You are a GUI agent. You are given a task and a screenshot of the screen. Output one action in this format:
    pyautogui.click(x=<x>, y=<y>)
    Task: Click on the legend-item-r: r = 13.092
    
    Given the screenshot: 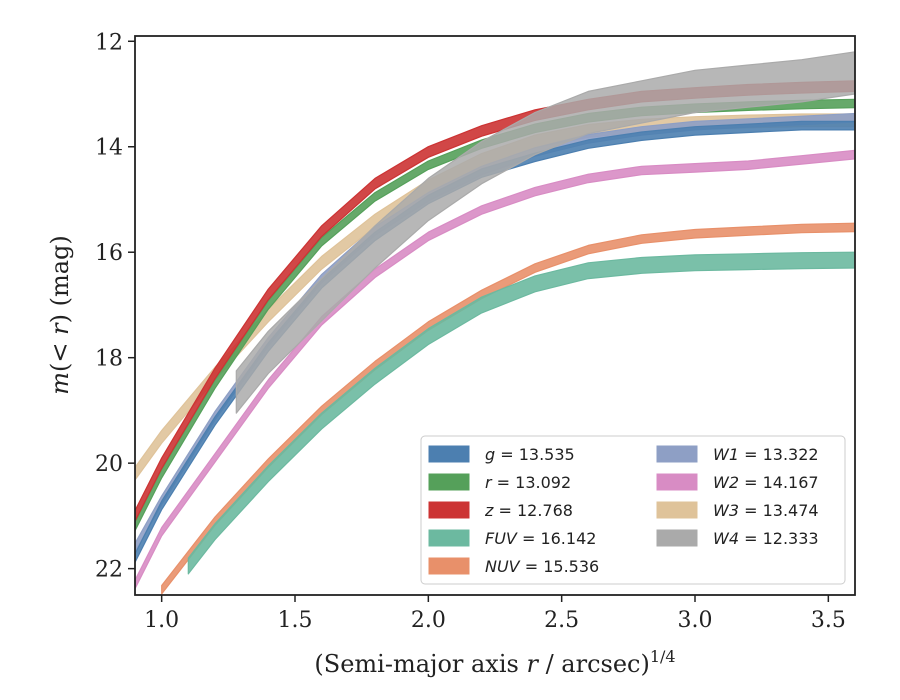 What is the action you would take?
    pyautogui.click(x=499, y=482)
    